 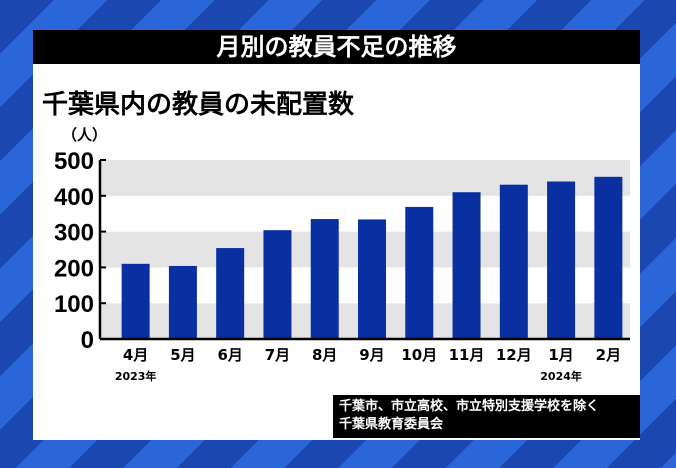 What do you see at coordinates (74, 197) in the screenshot?
I see `y-tick-label: 400` at bounding box center [74, 197].